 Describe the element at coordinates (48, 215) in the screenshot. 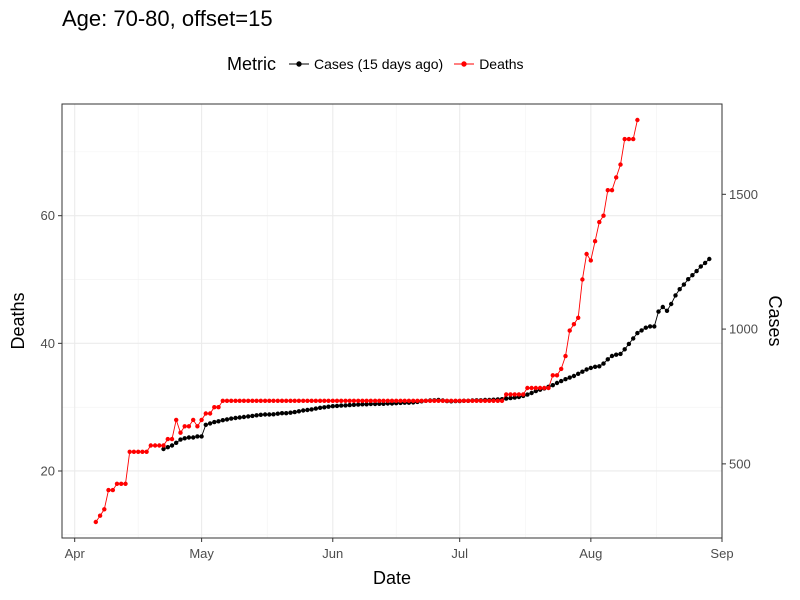

I see `y-tick-label: 60` at that location.